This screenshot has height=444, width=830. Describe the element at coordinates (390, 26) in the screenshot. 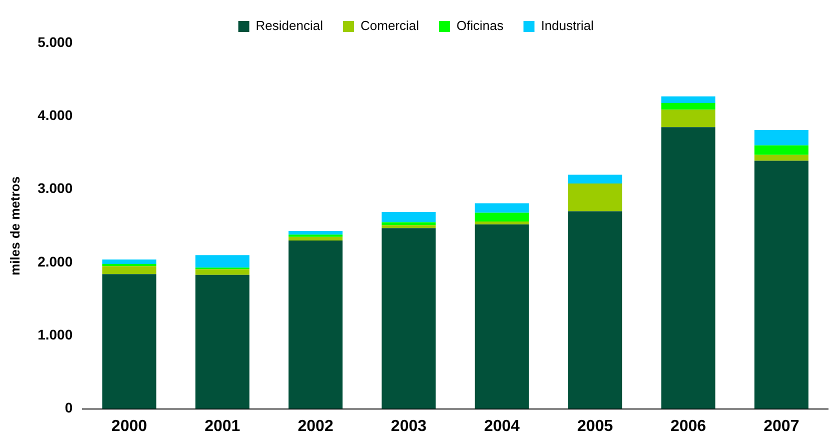

I see `legend-label: Comercial` at that location.